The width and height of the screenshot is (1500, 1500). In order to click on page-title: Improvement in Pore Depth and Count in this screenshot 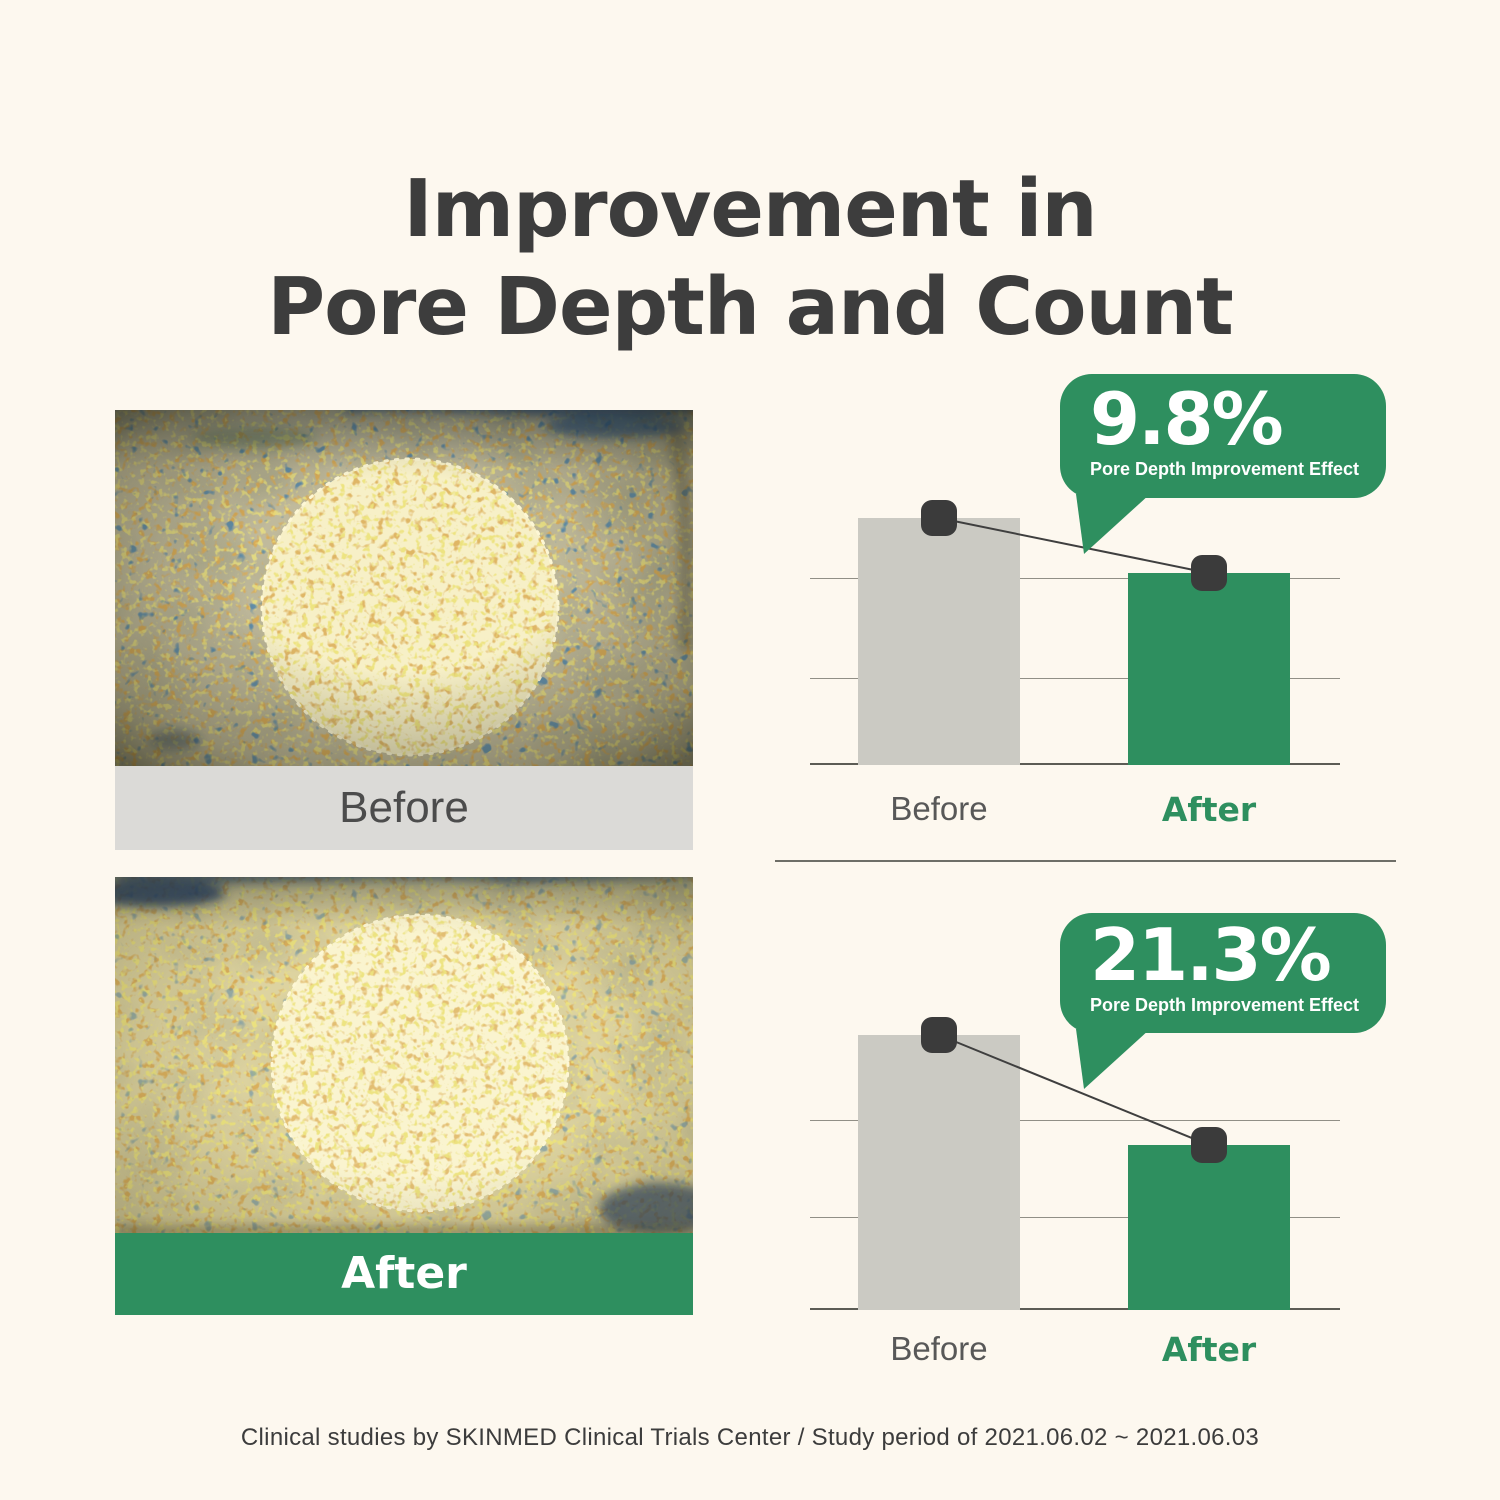, I will do `click(750, 259)`.